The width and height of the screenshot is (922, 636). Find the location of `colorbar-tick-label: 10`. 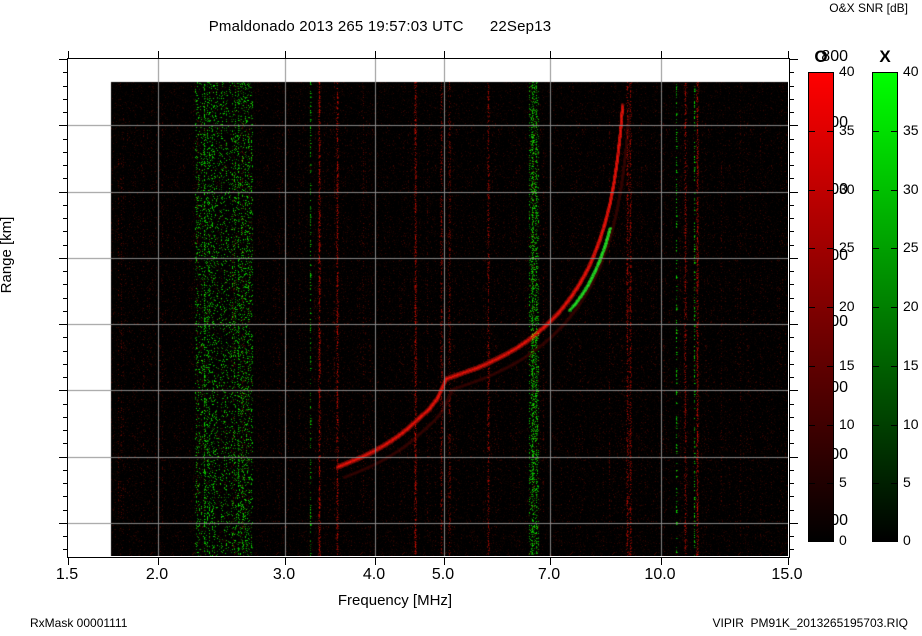

colorbar-tick-label: 10 is located at coordinates (847, 423).